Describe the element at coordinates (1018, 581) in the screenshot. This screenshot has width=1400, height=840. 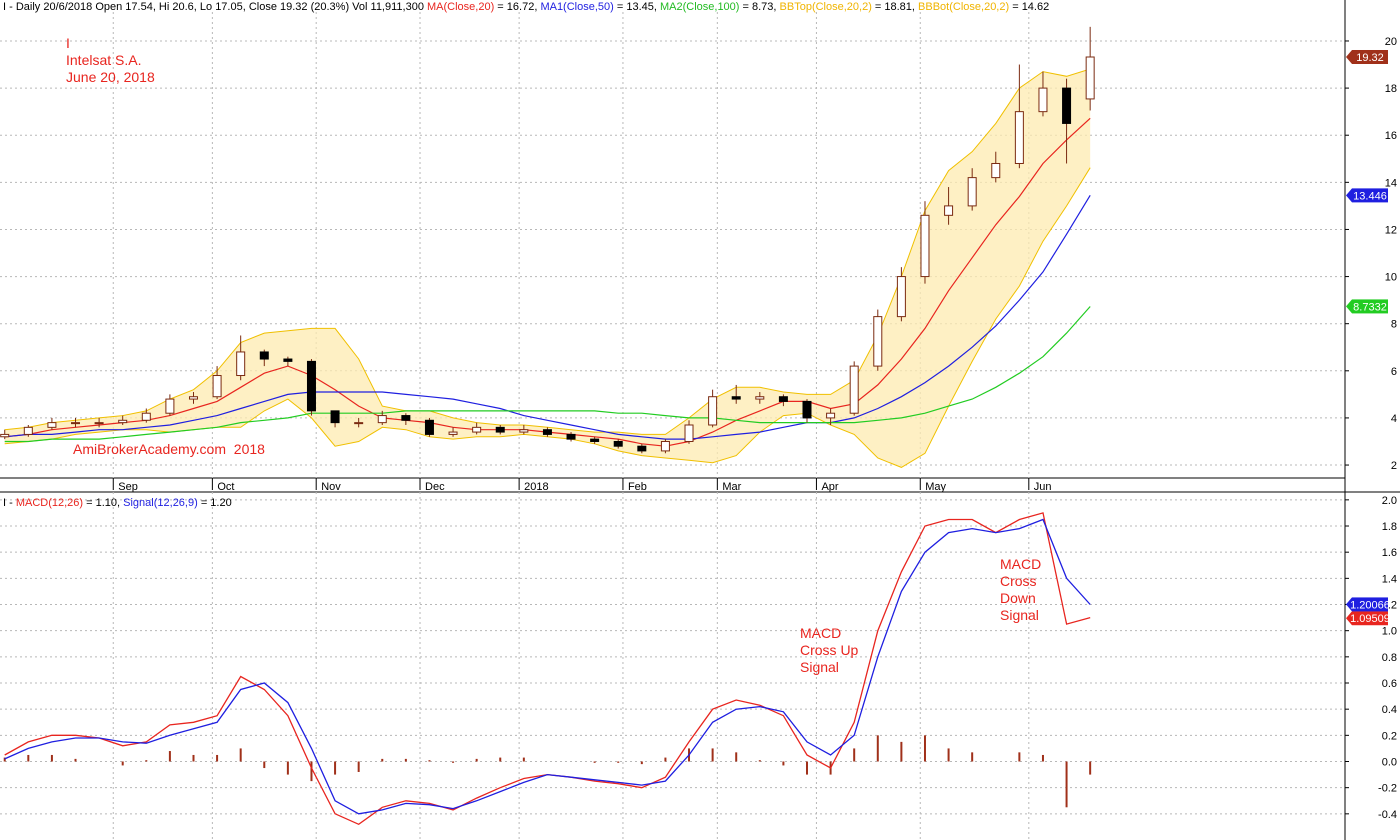
I see `annotation: Cross` at that location.